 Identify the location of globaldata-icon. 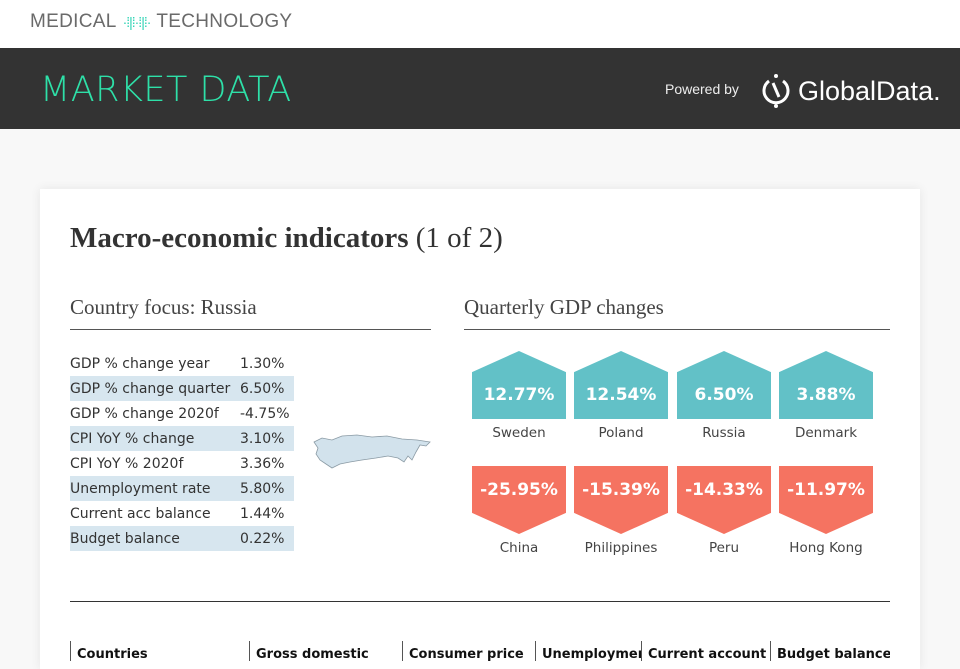
(776, 91).